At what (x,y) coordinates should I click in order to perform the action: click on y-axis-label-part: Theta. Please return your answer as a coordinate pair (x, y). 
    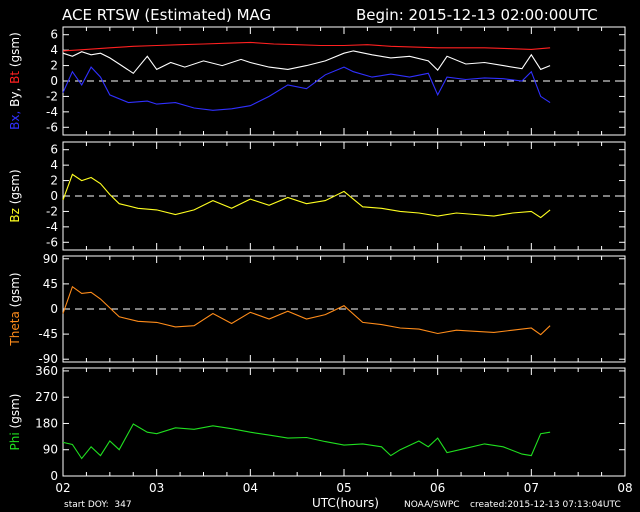
    Looking at the image, I should click on (15, 328).